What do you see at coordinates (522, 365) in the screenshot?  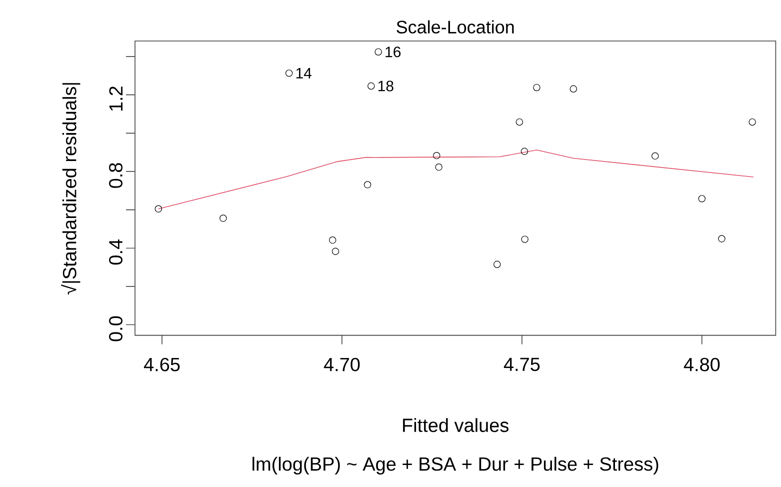 I see `x-tick-label: 4.75` at bounding box center [522, 365].